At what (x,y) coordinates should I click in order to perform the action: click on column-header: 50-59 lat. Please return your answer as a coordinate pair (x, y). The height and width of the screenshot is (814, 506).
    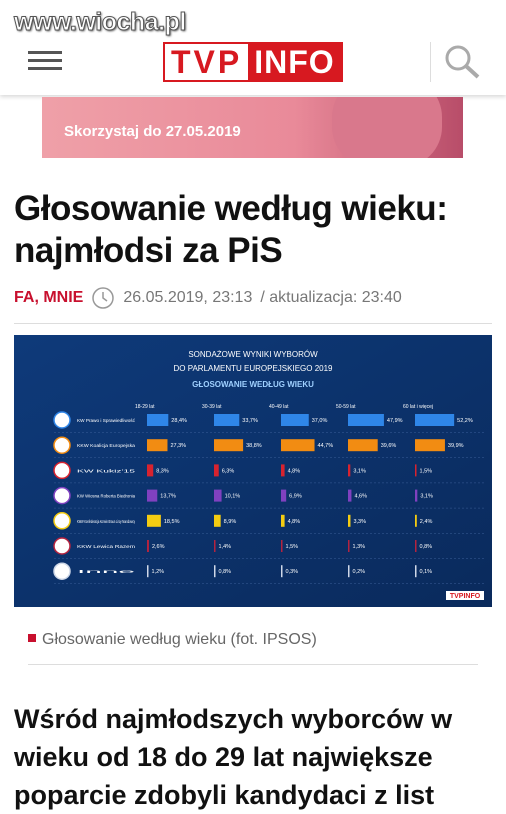
    Looking at the image, I should click on (346, 407).